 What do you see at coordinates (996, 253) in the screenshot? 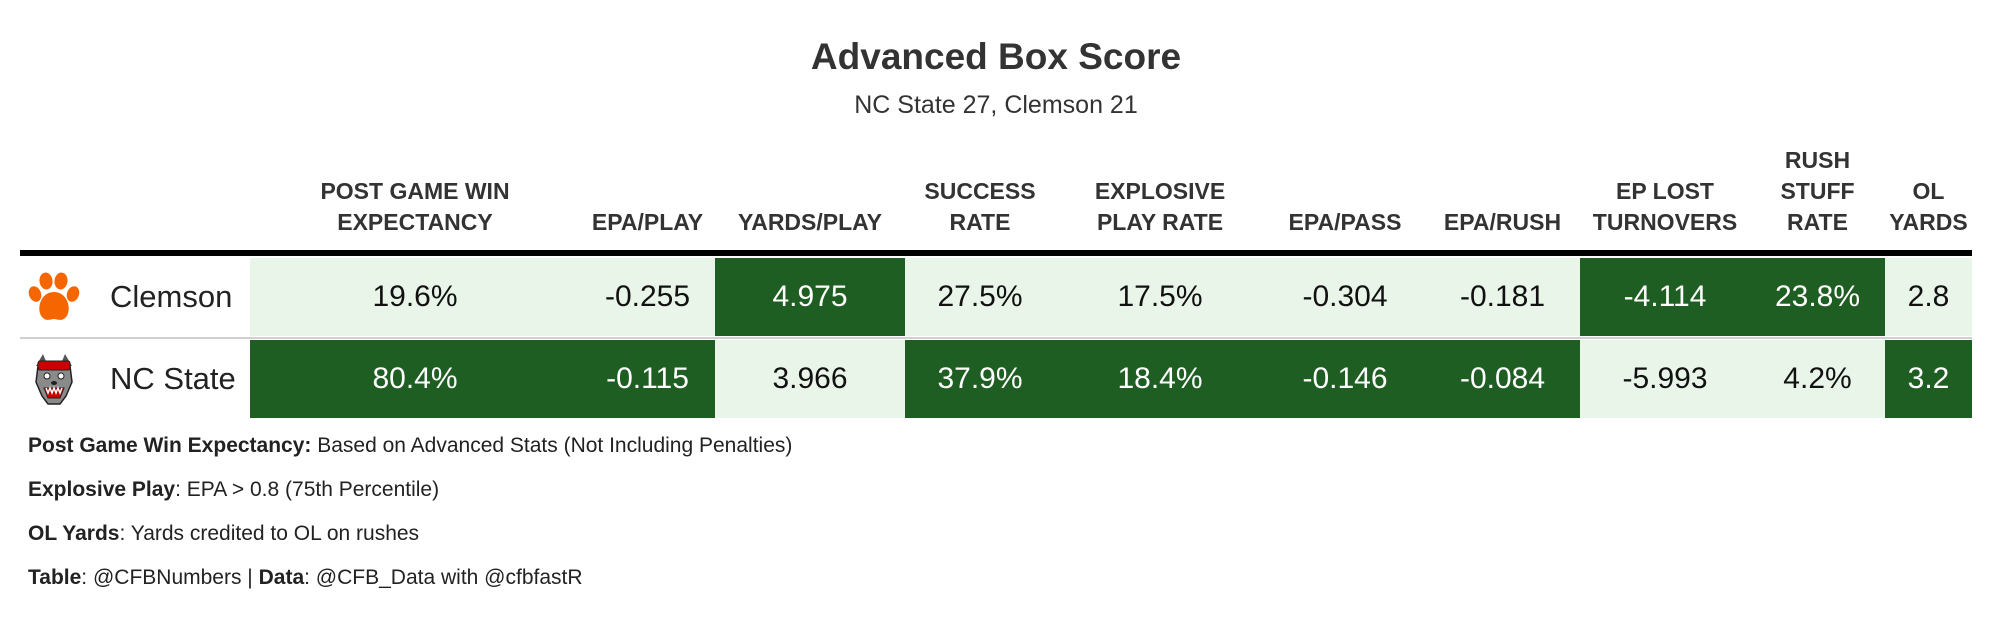
I see `header-rule` at bounding box center [996, 253].